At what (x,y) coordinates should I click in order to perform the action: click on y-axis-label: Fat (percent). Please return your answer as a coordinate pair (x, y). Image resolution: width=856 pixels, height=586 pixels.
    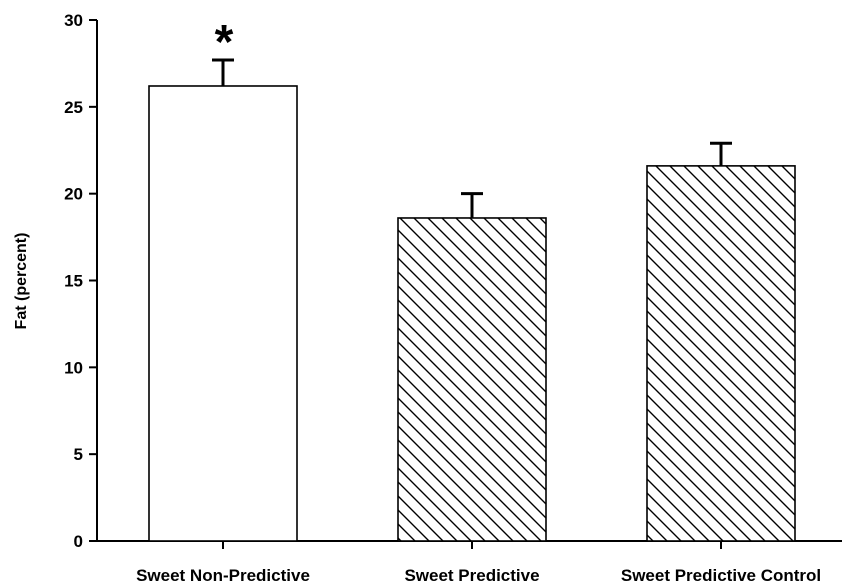
    Looking at the image, I should click on (21, 281).